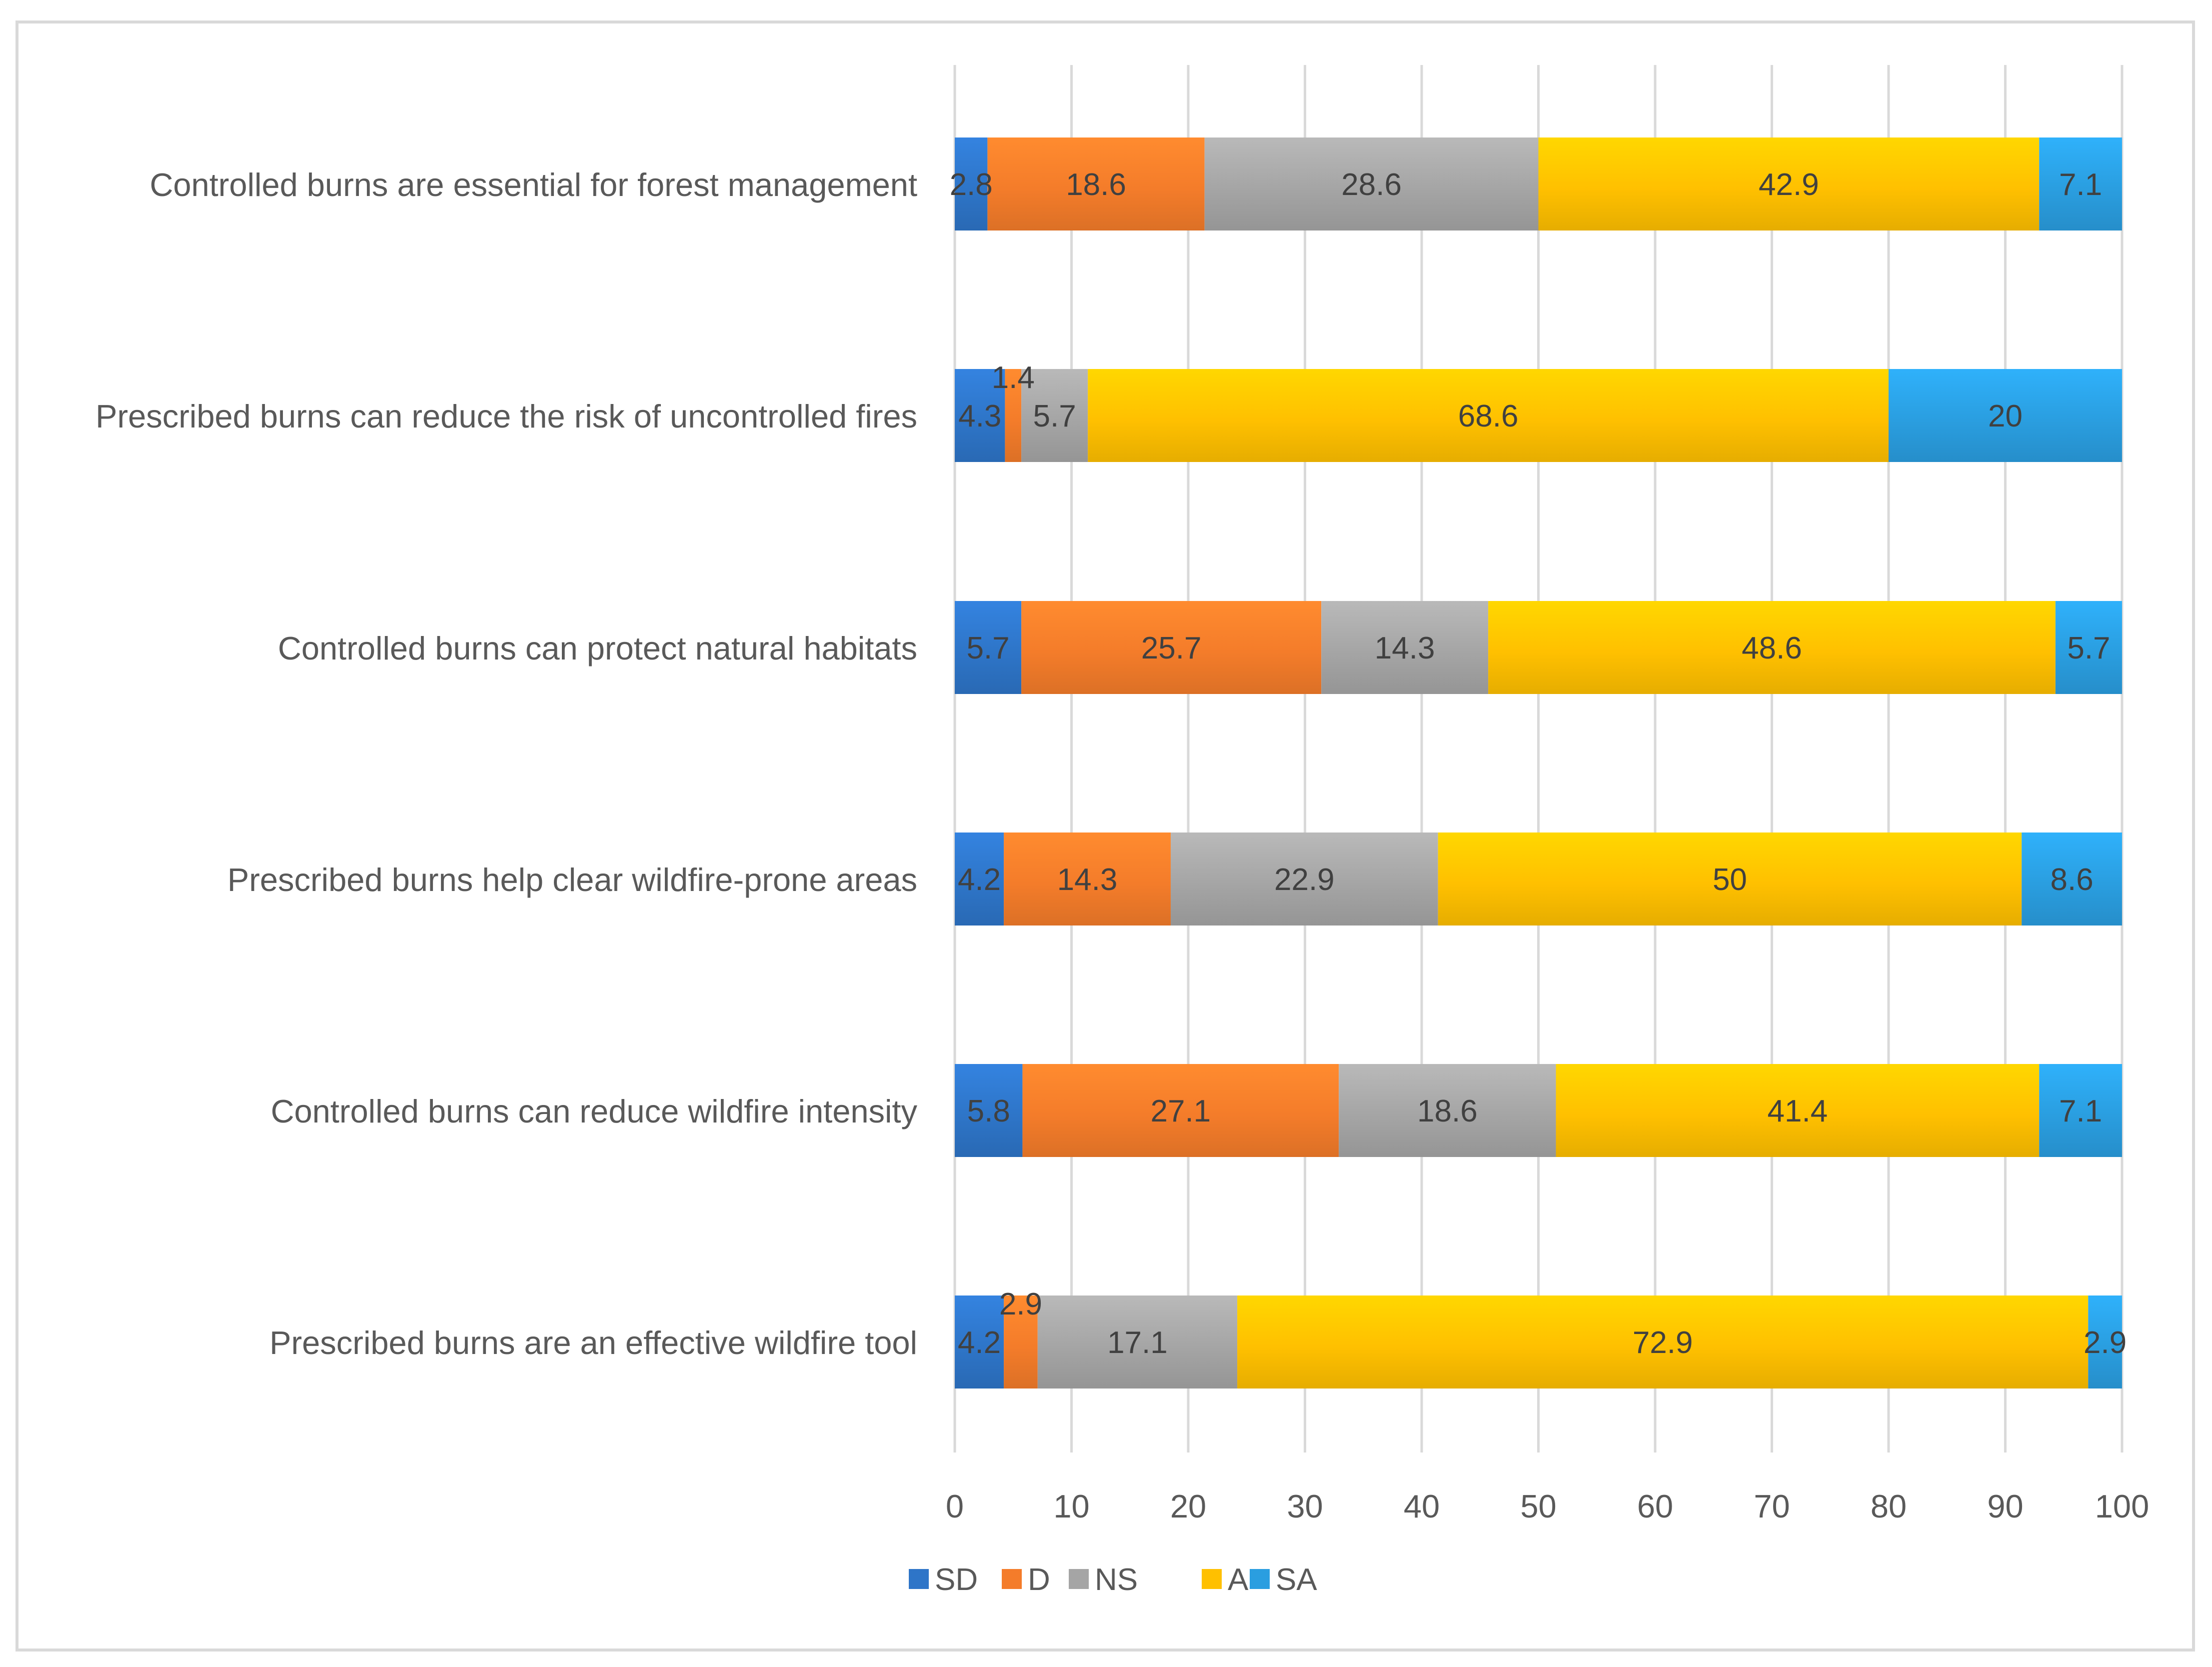  What do you see at coordinates (2122, 1506) in the screenshot?
I see `x-tick-label: 100` at bounding box center [2122, 1506].